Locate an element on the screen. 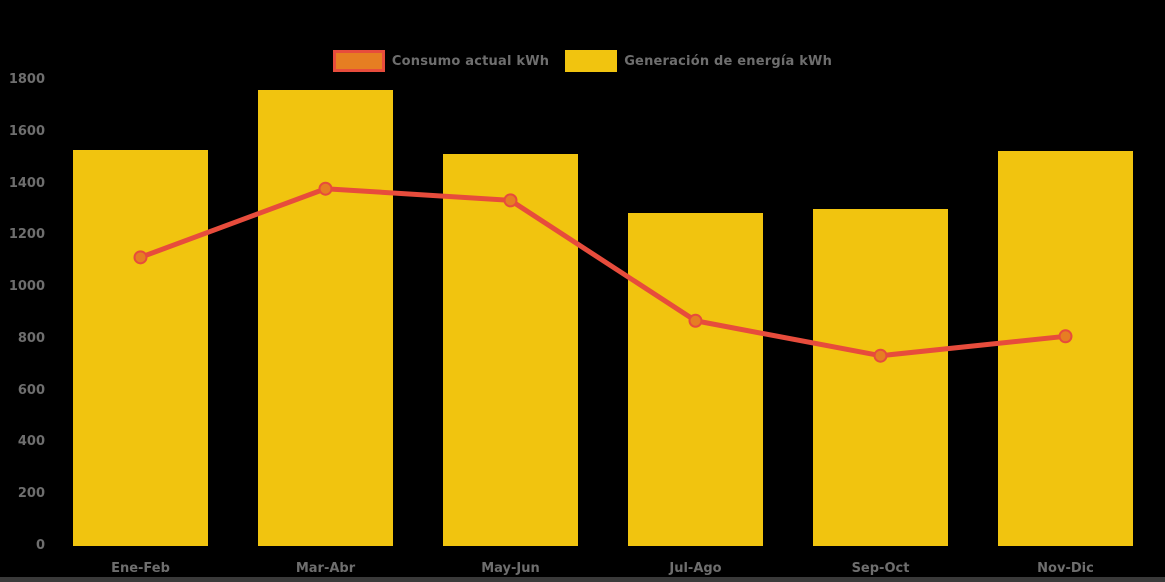  y-tick-label-0: 0 is located at coordinates (40, 545).